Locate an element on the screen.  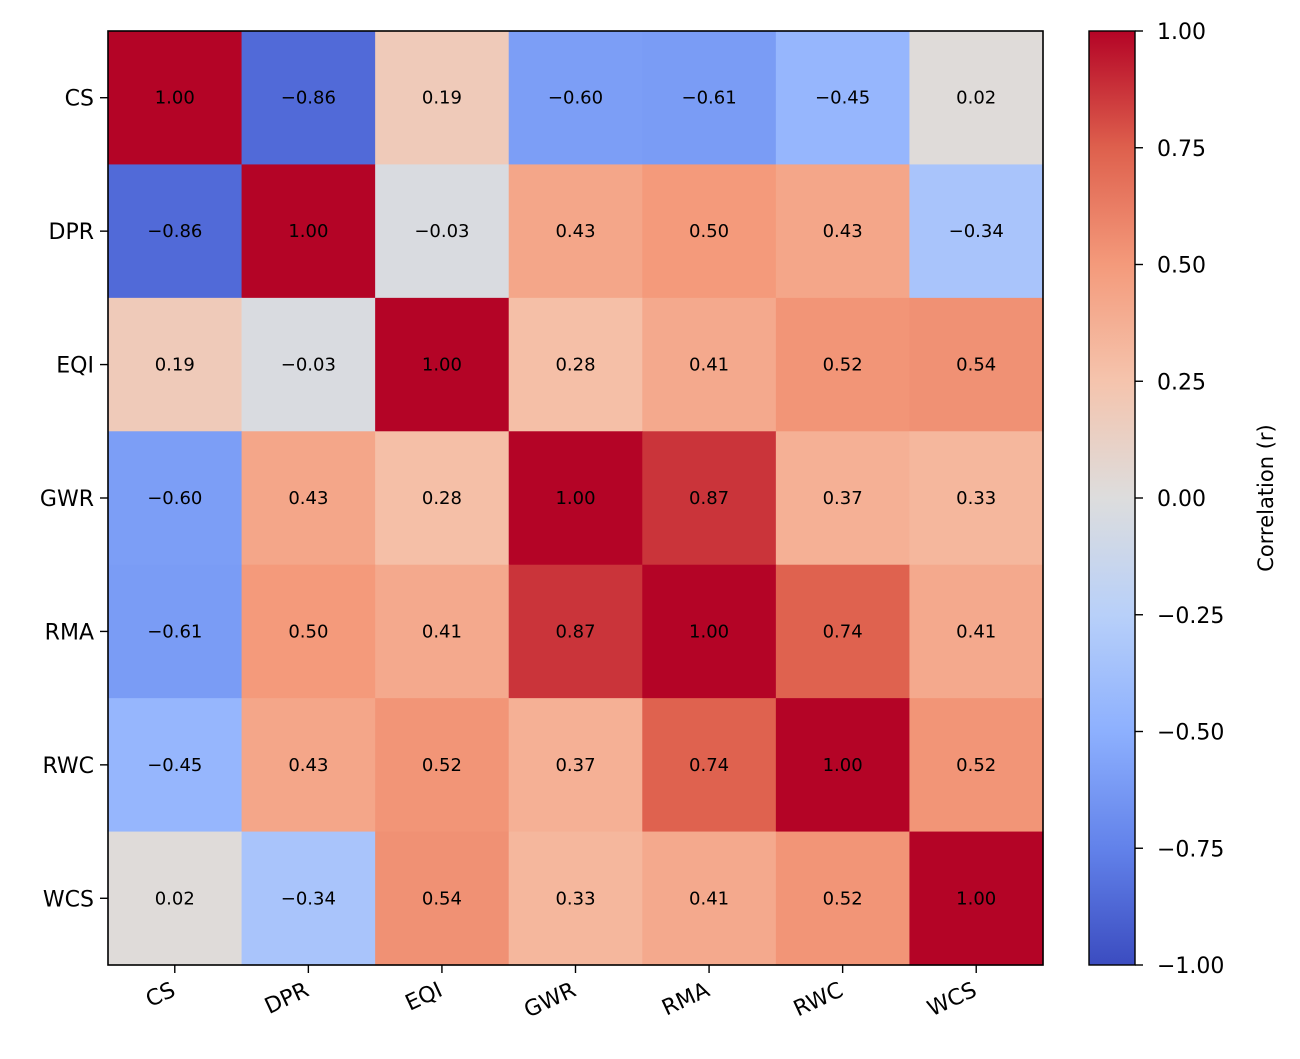
heatmap-cell-cs-gwr is located at coordinates (575, 98).